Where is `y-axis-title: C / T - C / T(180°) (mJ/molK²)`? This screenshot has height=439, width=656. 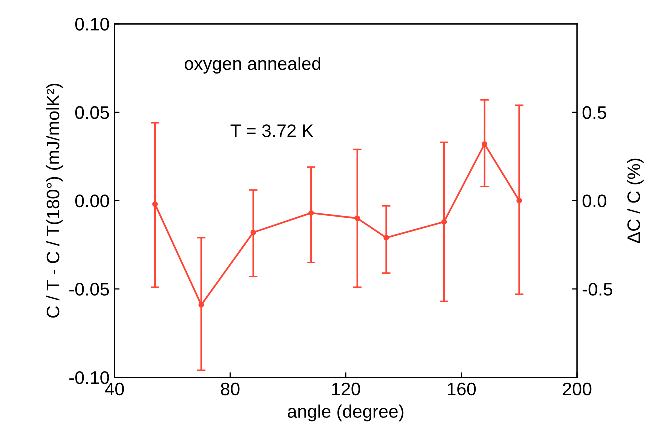
y-axis-title: C / T - C / T(180°) (mJ/molK²) is located at coordinates (55, 201).